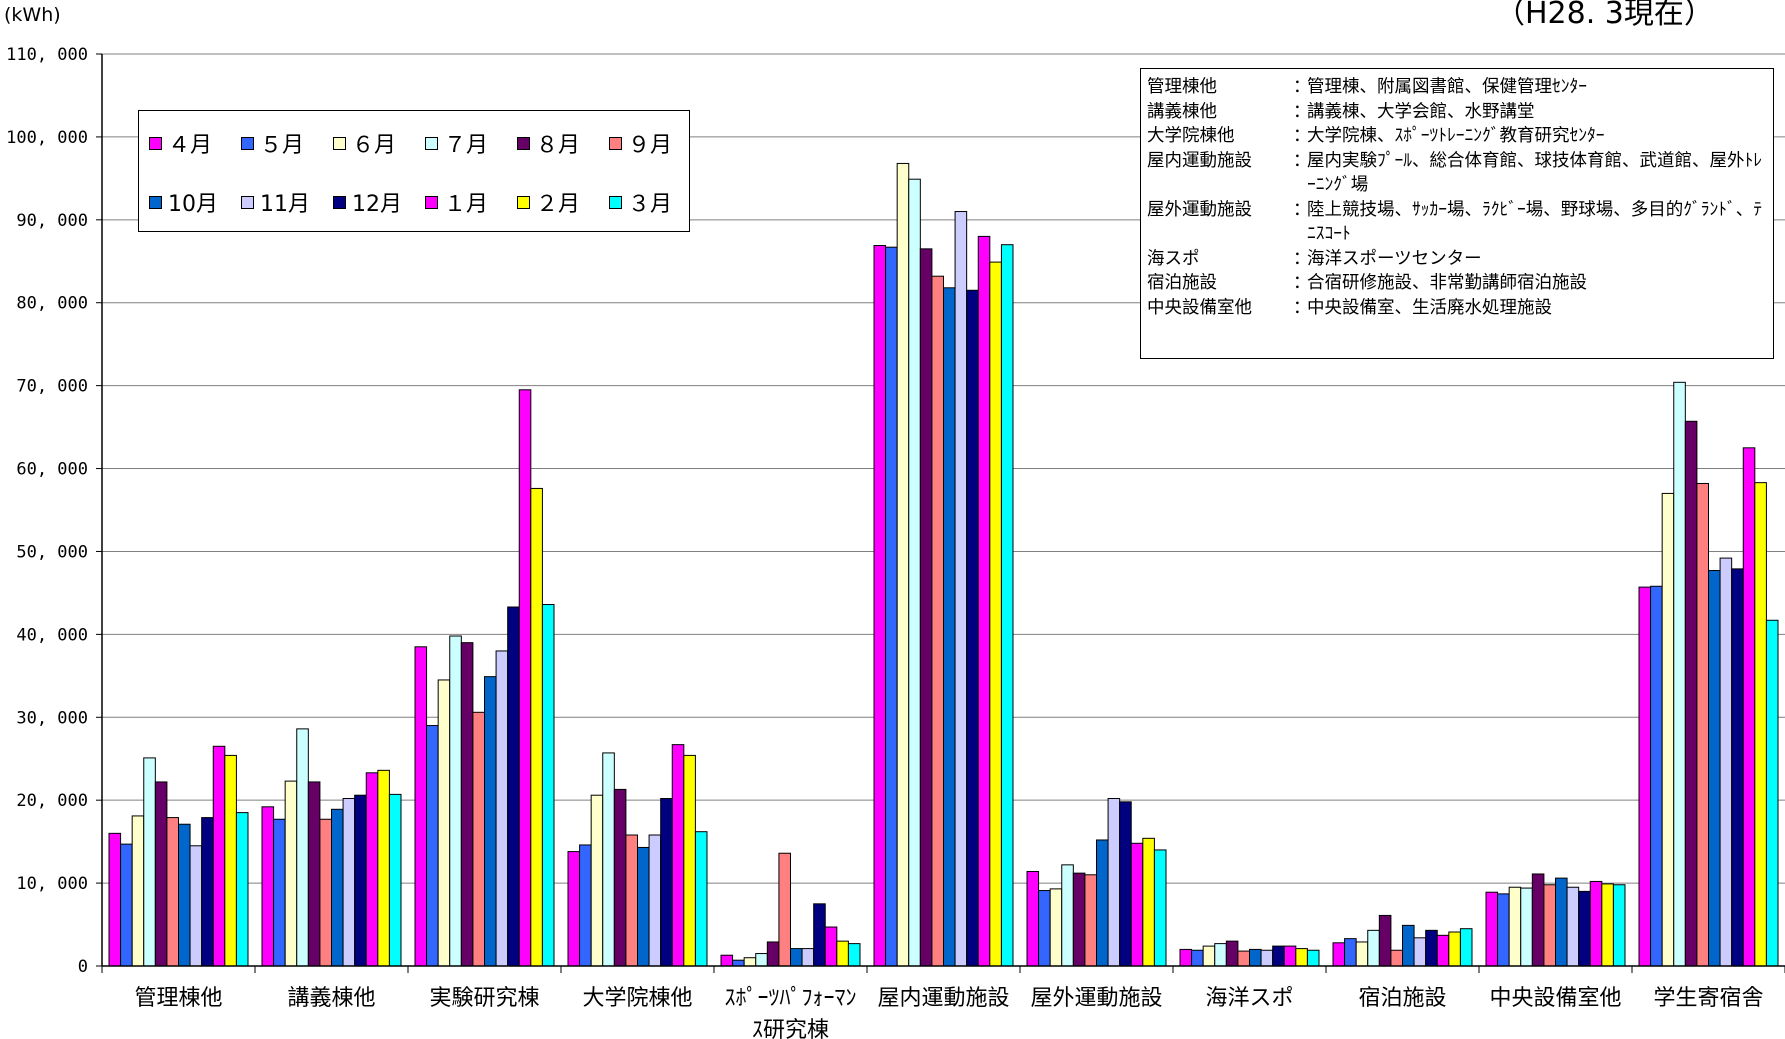  Describe the element at coordinates (1394, 258) in the screenshot. I see `note-value: 海洋スポーツセンター` at that location.